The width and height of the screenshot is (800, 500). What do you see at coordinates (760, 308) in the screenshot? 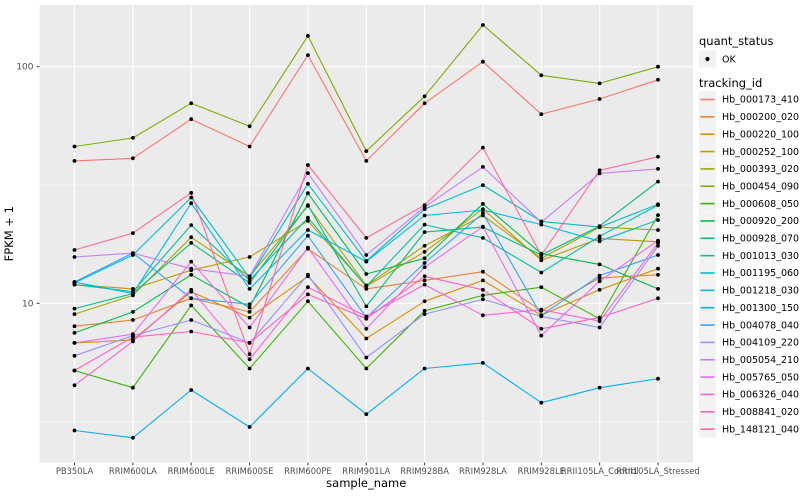
I see `legend-item-label: Hb_001300_150` at bounding box center [760, 308].